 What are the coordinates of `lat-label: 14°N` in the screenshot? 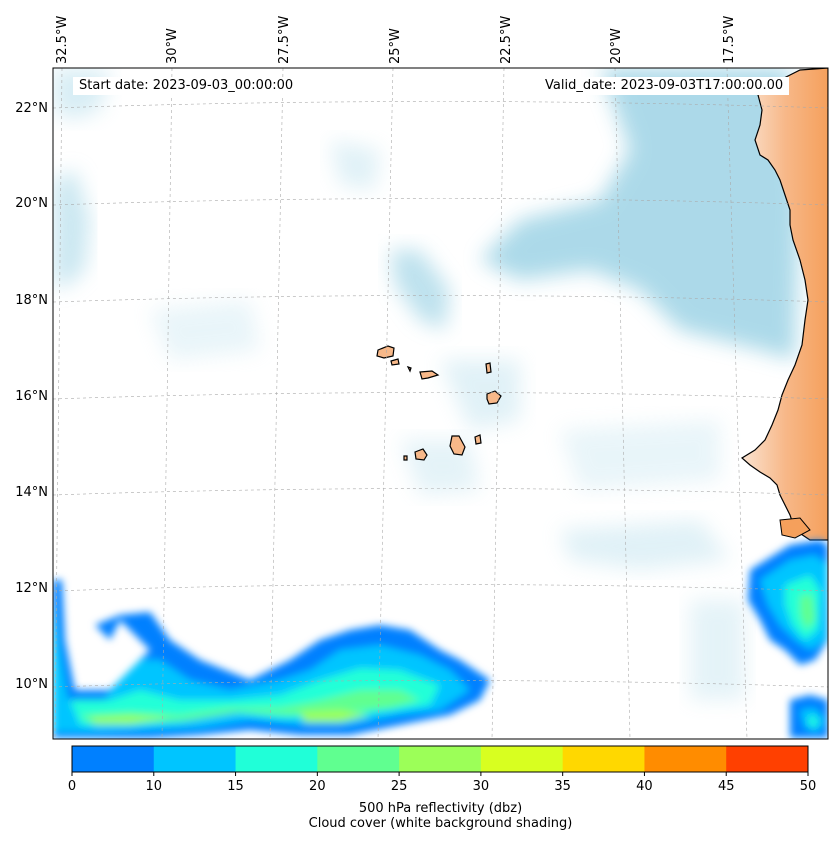 It's located at (31, 492).